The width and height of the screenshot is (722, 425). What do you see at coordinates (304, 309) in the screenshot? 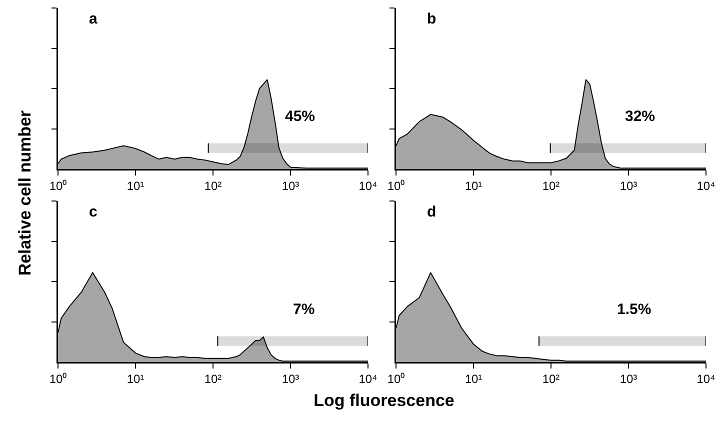
I see `band-label: 7%` at bounding box center [304, 309].